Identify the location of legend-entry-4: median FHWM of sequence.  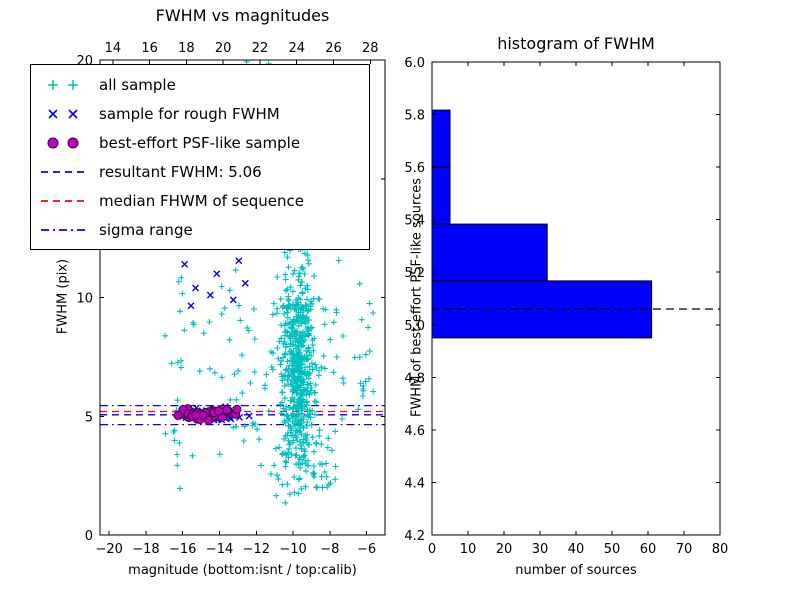
(200, 200).